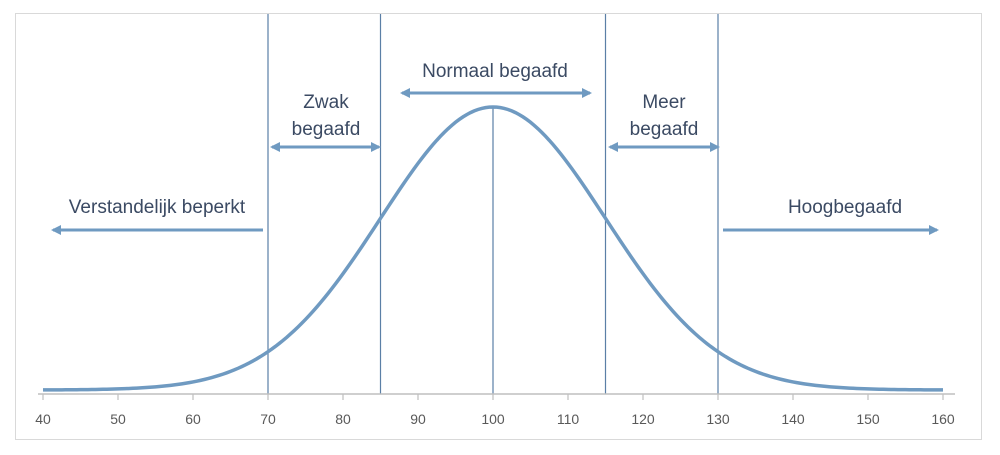 This screenshot has height=455, width=1000. What do you see at coordinates (868, 419) in the screenshot?
I see `x-tick-label-150: 150` at bounding box center [868, 419].